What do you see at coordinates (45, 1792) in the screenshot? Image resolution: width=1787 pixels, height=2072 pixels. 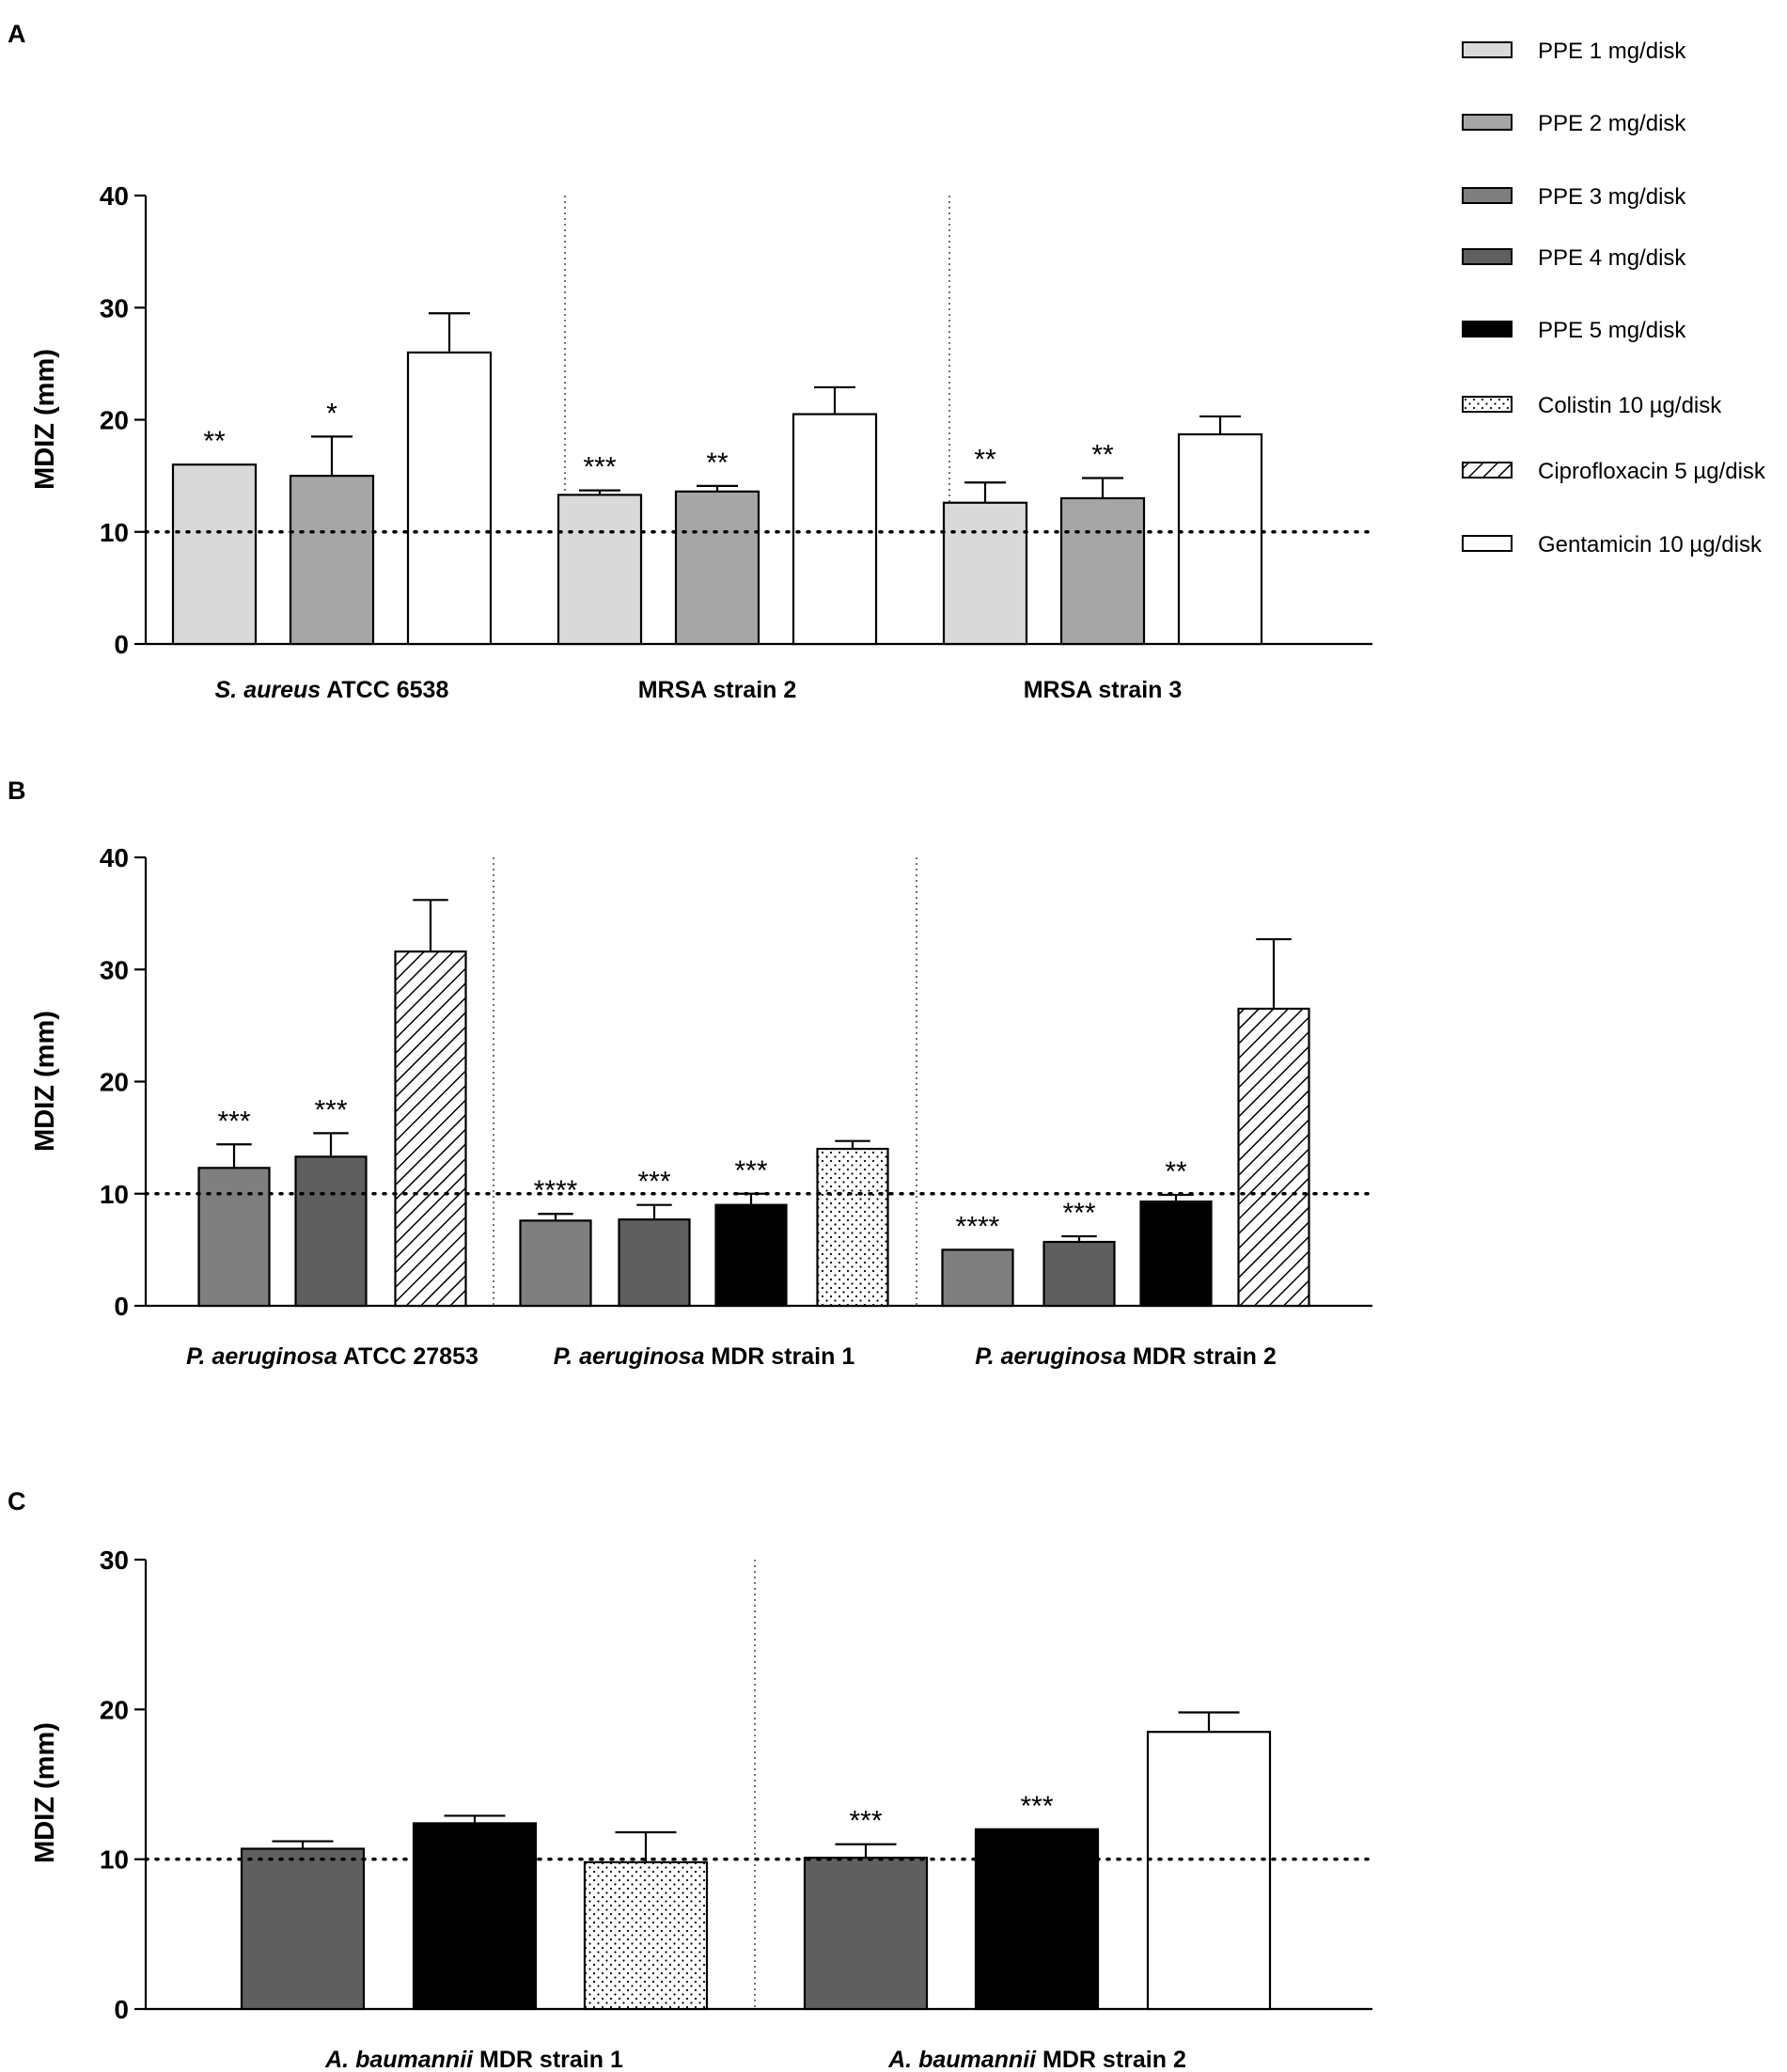 I see `y-axis-title-c: MDIZ (mm)` at bounding box center [45, 1792].